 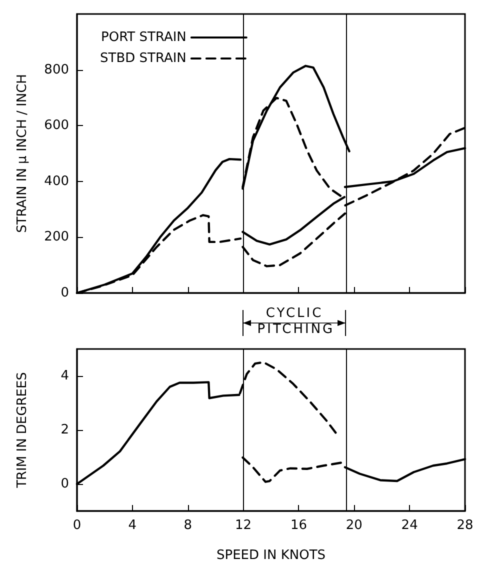 What do you see at coordinates (64, 430) in the screenshot?
I see `y-tick-label: 2` at bounding box center [64, 430].